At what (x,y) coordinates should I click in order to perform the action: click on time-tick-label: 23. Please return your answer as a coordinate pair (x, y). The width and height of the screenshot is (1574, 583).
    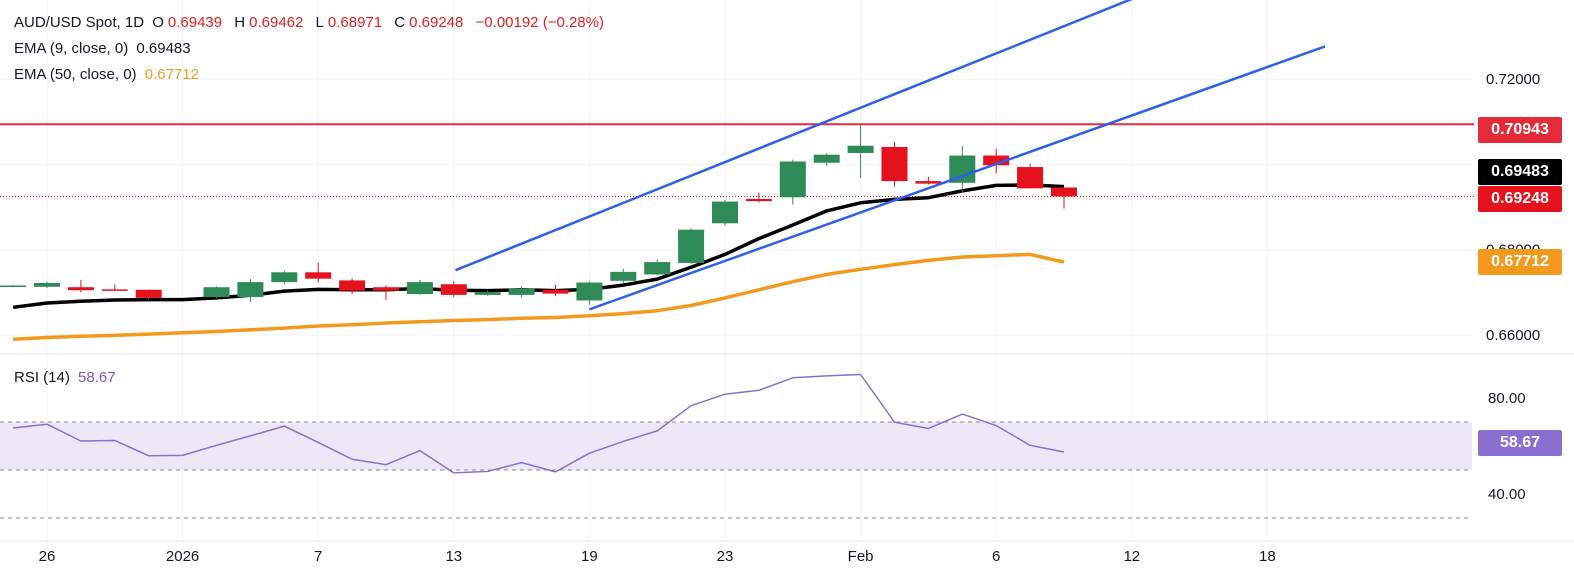
    Looking at the image, I should click on (725, 556).